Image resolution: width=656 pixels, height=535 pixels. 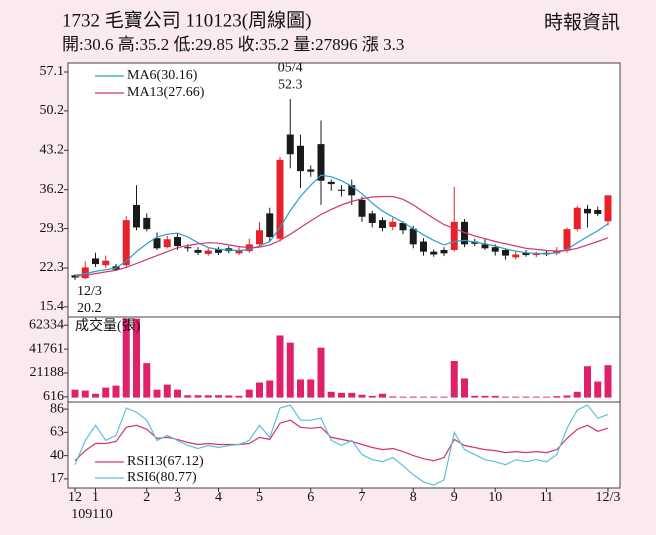 I want to click on y-tick-label: 21188, so click(x=47, y=372).